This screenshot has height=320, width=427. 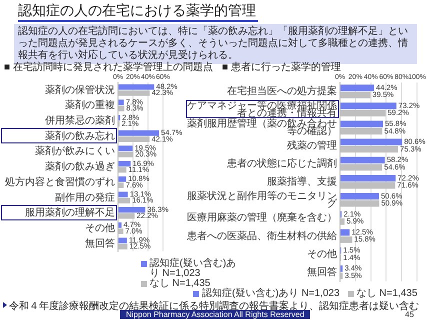 I want to click on chart-title: ■ 患者に行った薬学的管理, so click(x=281, y=67).